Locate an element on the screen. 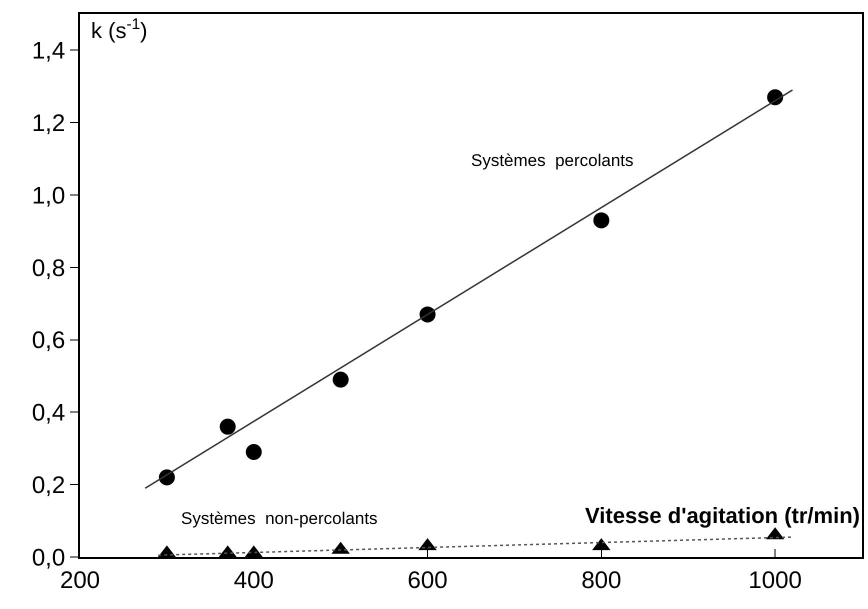 The image size is (868, 609). y-tick-label: 0,4 is located at coordinates (49, 413).